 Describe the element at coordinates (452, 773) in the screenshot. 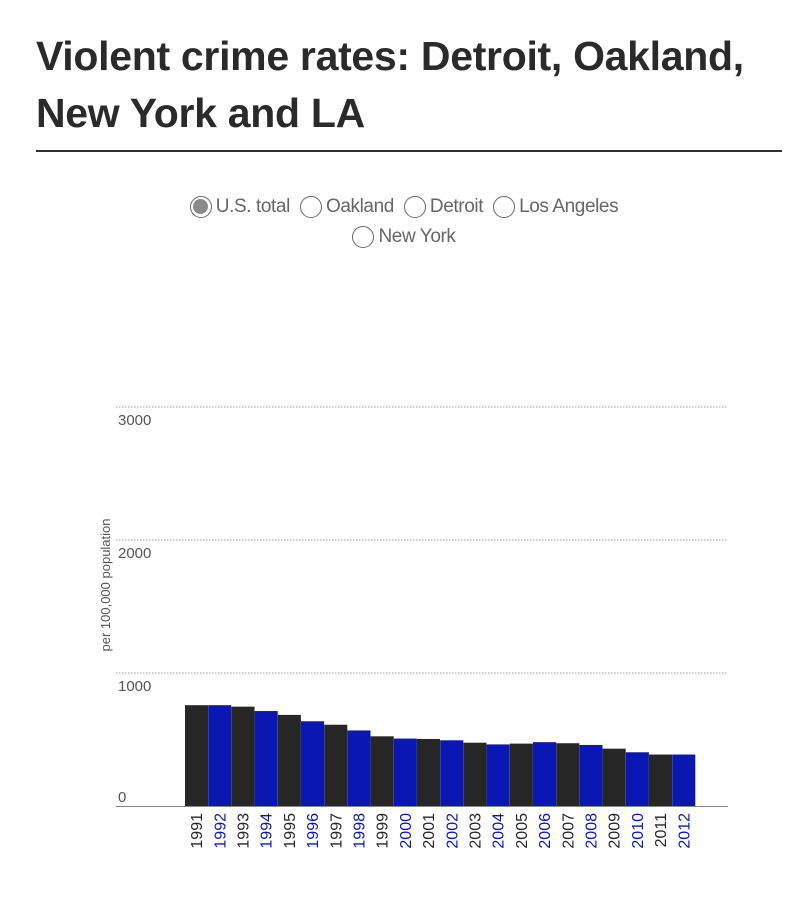

I see `bar-2002` at that location.